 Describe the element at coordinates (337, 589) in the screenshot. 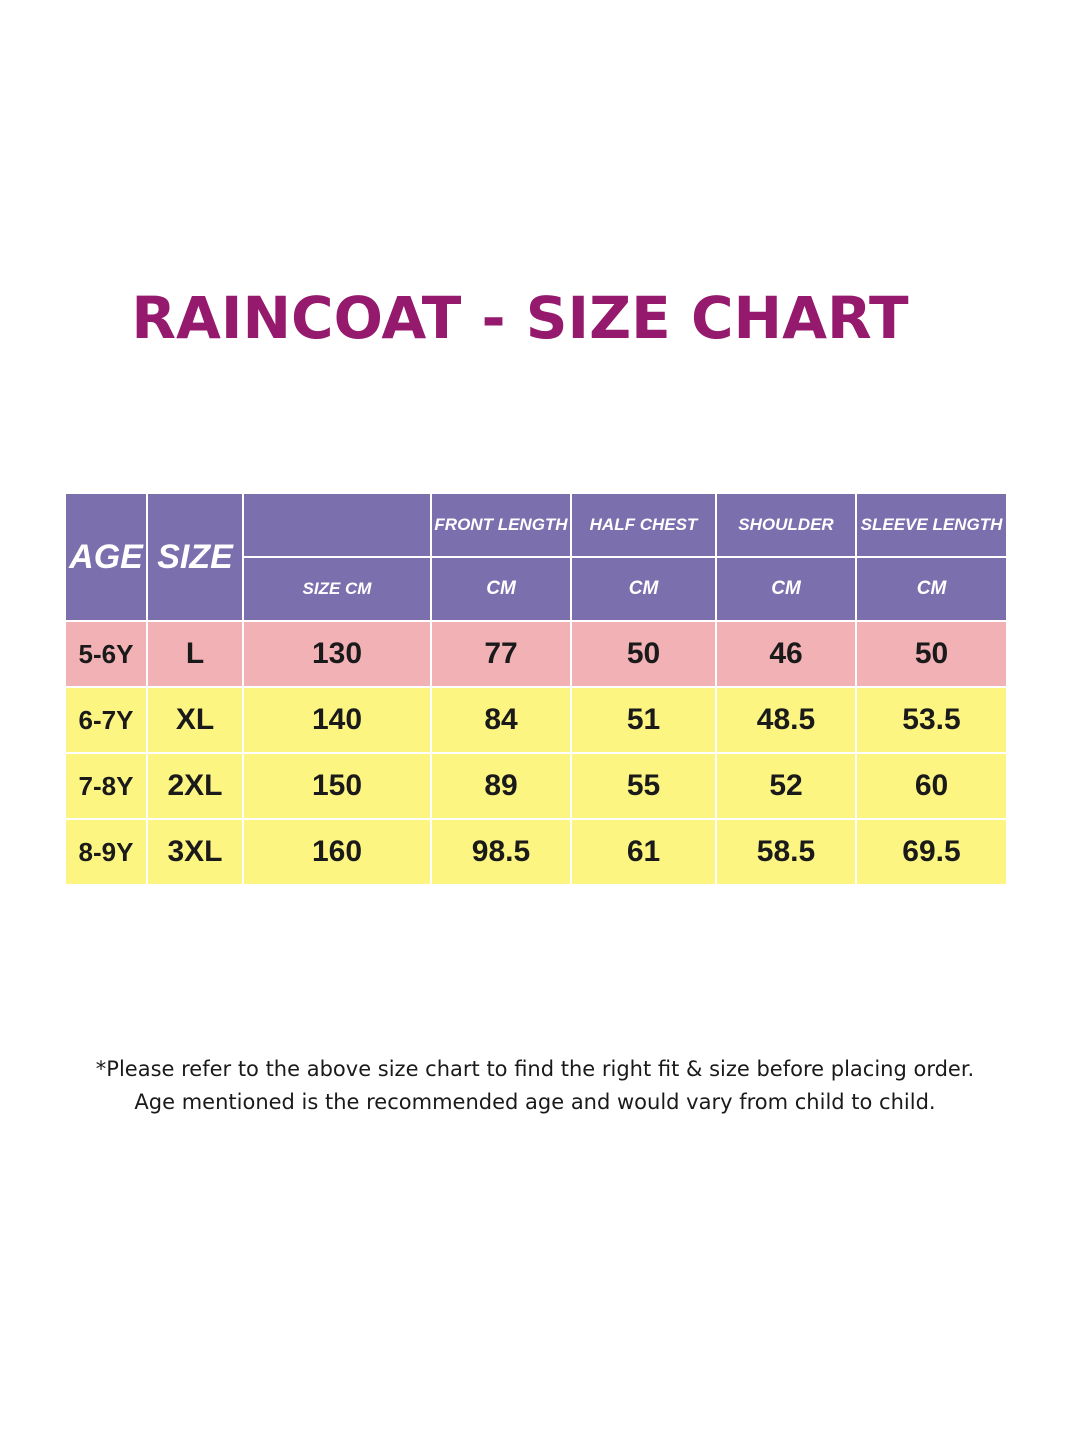

I see `header-size-cm: SIZE CM` at that location.